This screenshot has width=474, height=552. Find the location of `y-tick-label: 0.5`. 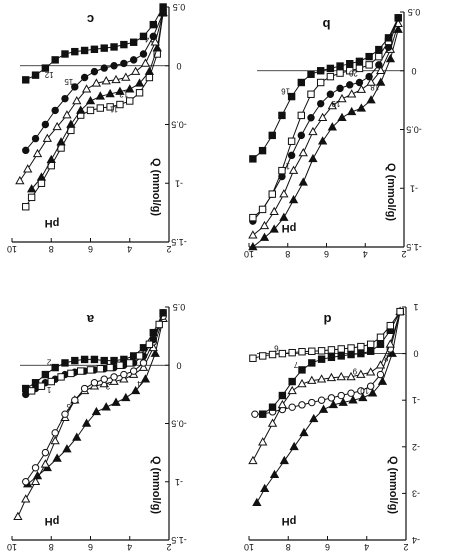

y-tick-label: 0.5 is located at coordinates (179, 307).